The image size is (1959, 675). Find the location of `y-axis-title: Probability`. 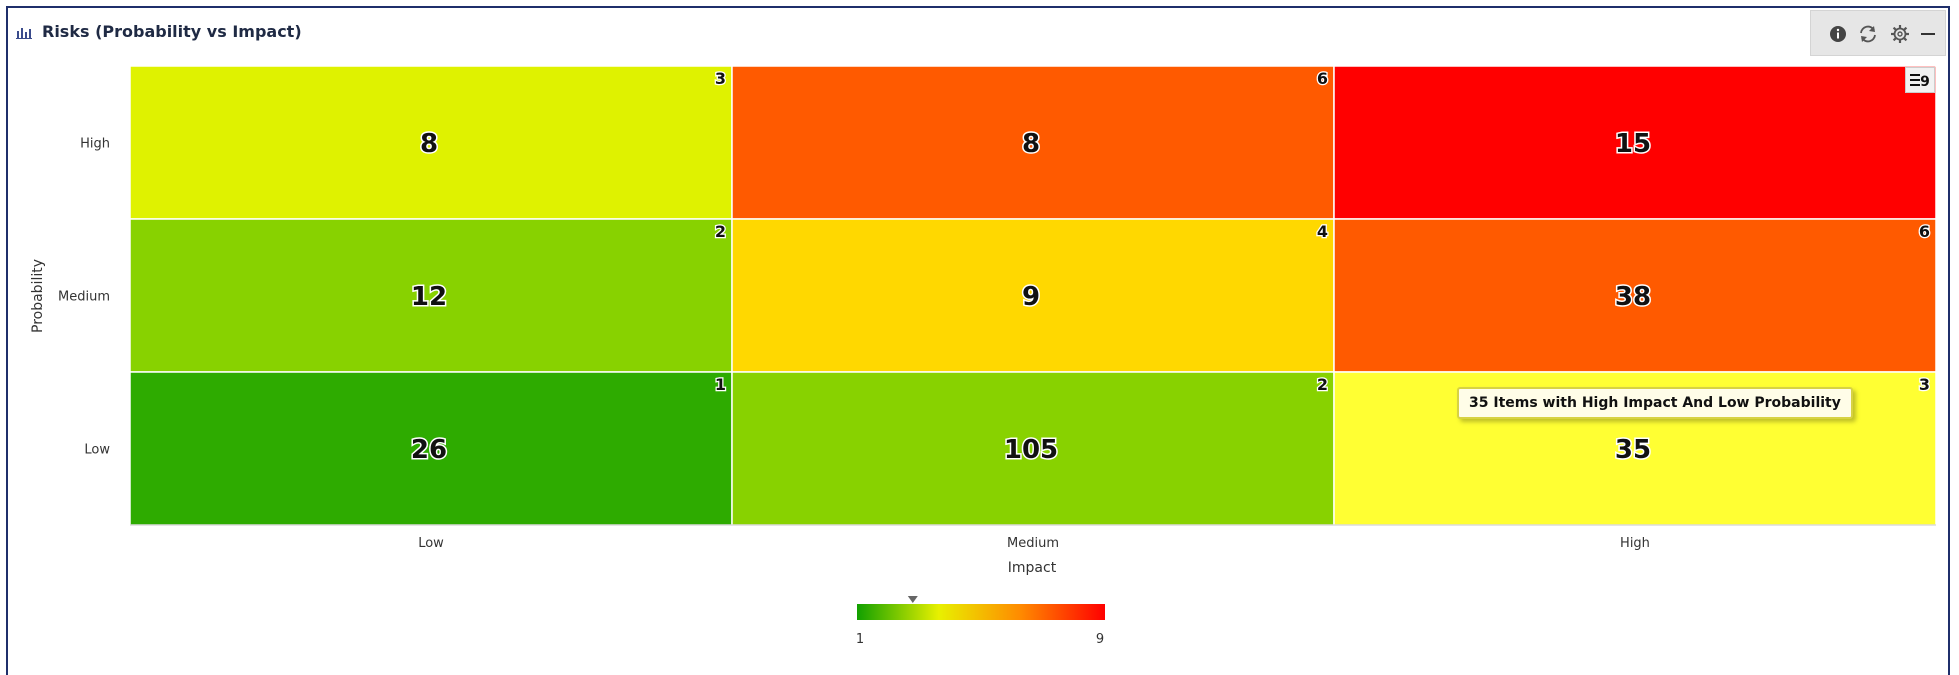

y-axis-title: Probability is located at coordinates (38, 296).